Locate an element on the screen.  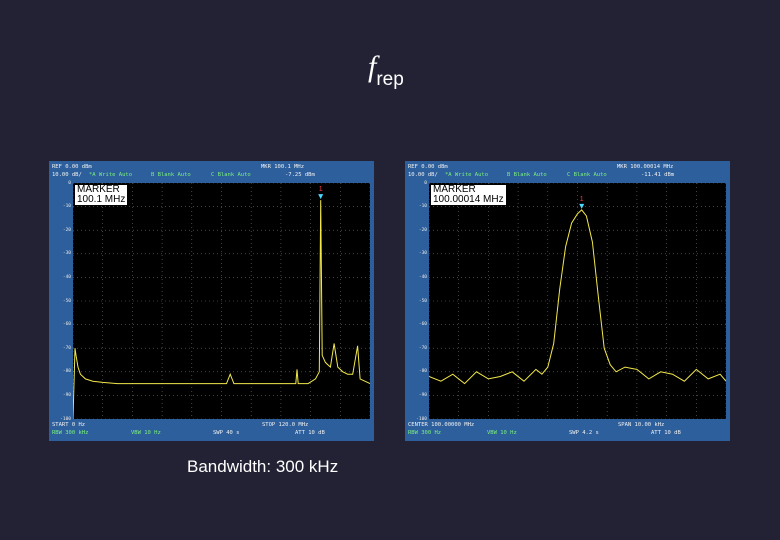
center-frequency: CENTER 100.00000 MHz is located at coordinates (441, 425).